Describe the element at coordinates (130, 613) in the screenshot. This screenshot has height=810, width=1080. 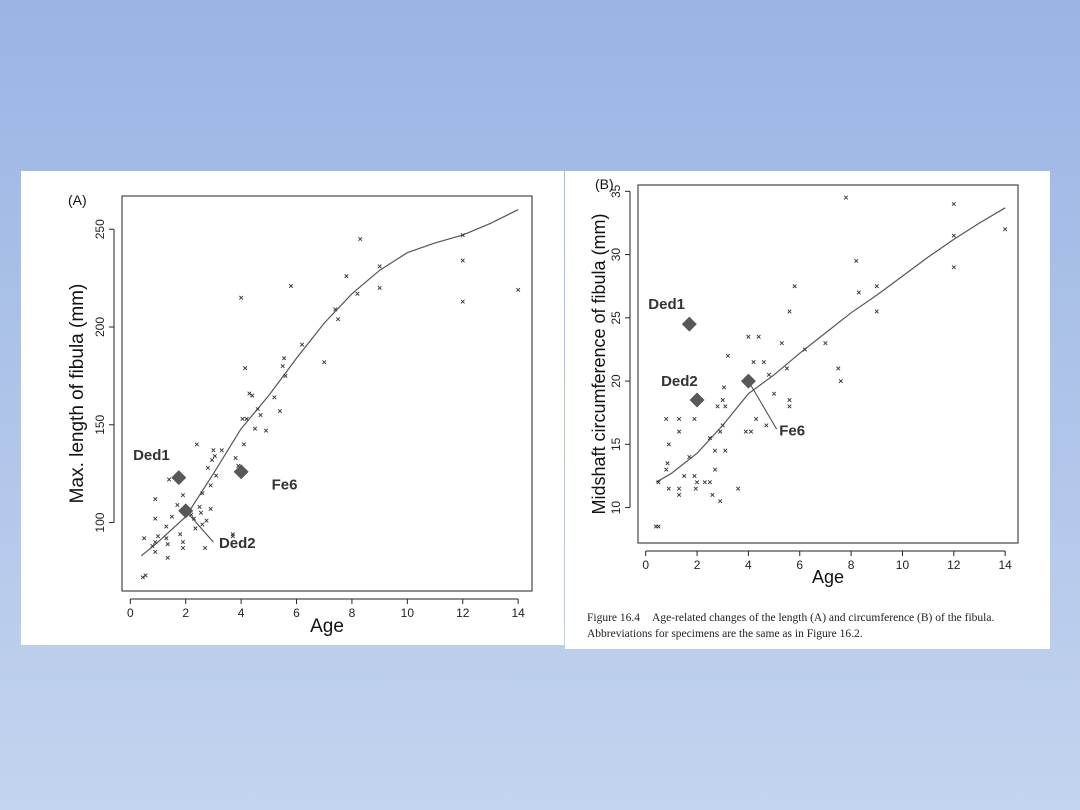
I see `x-tick-label: 0` at that location.